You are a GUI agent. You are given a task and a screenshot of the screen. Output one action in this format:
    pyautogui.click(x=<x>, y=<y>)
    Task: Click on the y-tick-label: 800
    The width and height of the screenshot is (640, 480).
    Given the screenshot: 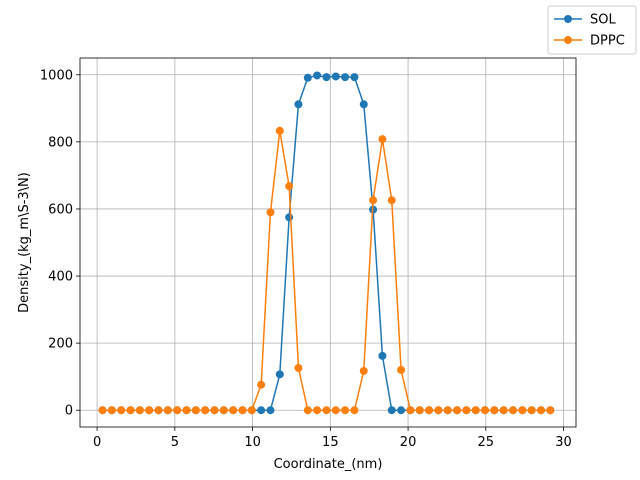 What is the action you would take?
    pyautogui.click(x=60, y=142)
    